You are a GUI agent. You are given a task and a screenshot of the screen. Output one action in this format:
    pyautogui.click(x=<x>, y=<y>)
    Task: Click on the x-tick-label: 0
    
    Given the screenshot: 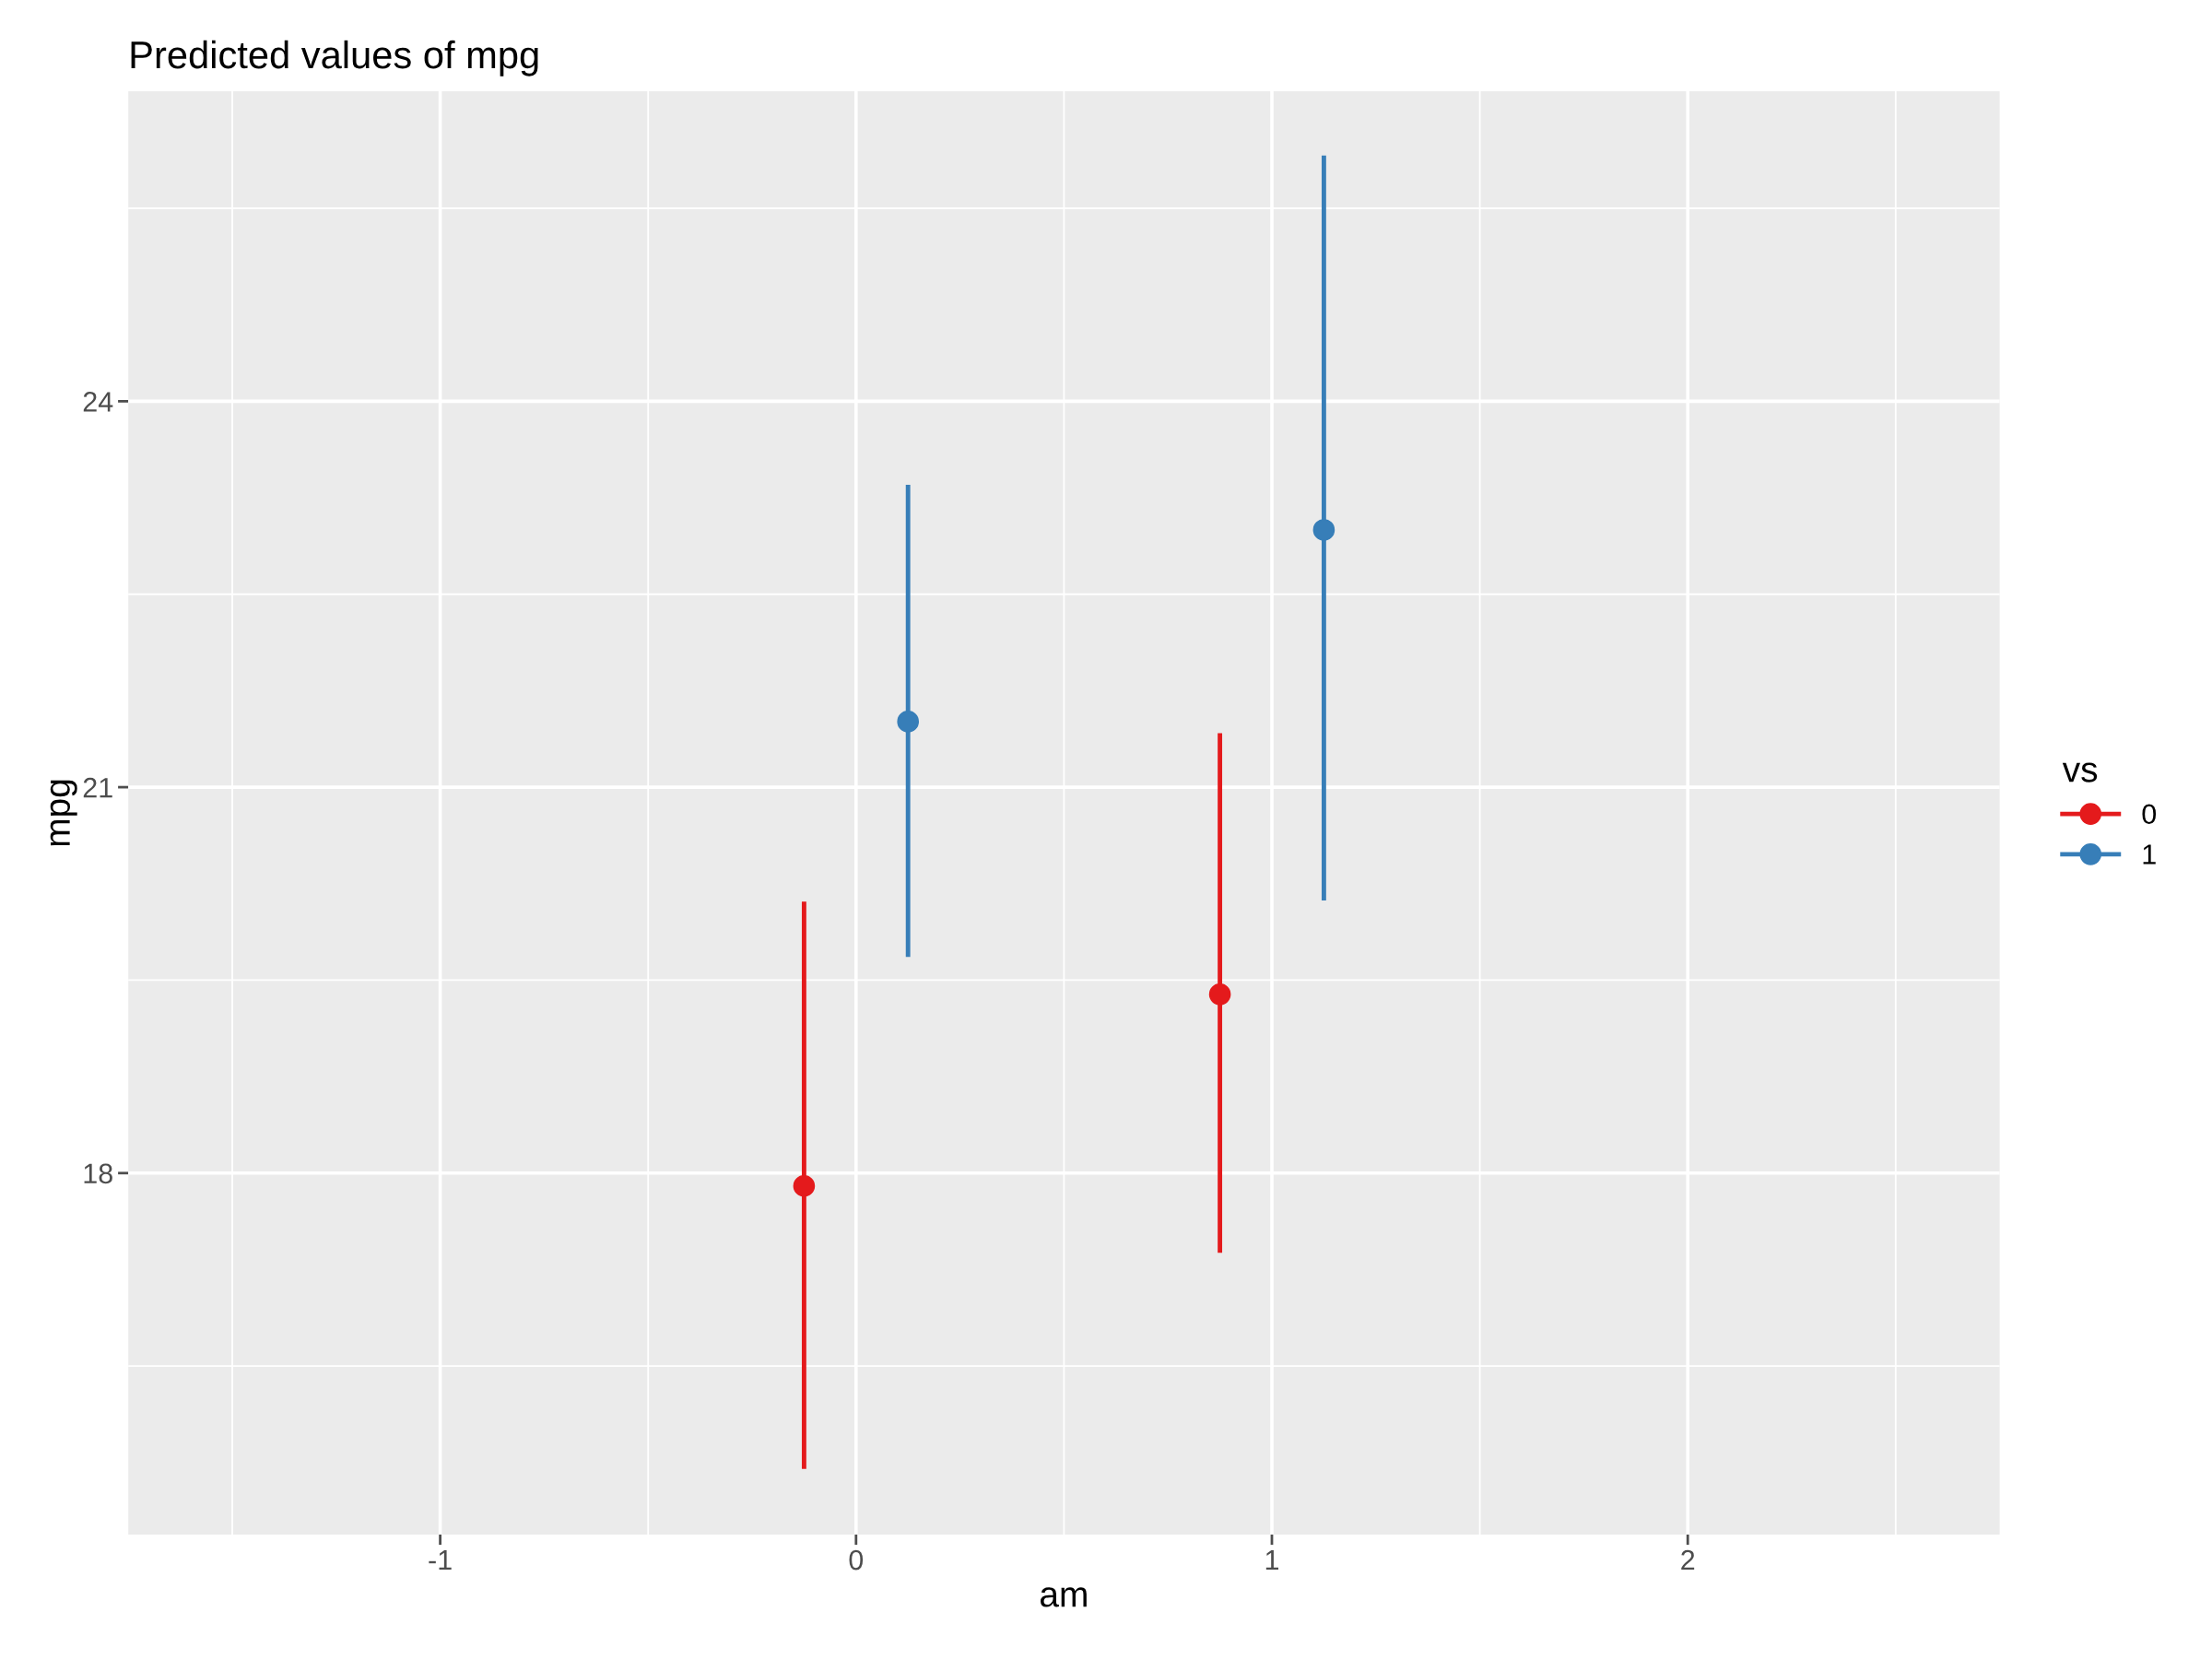 What is the action you would take?
    pyautogui.click(x=856, y=1560)
    